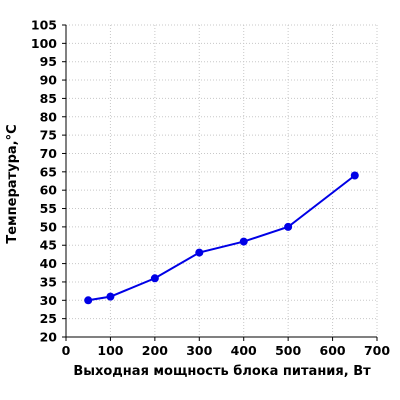 The image size is (400, 400). I want to click on y-tick-label: 95, so click(48, 61).